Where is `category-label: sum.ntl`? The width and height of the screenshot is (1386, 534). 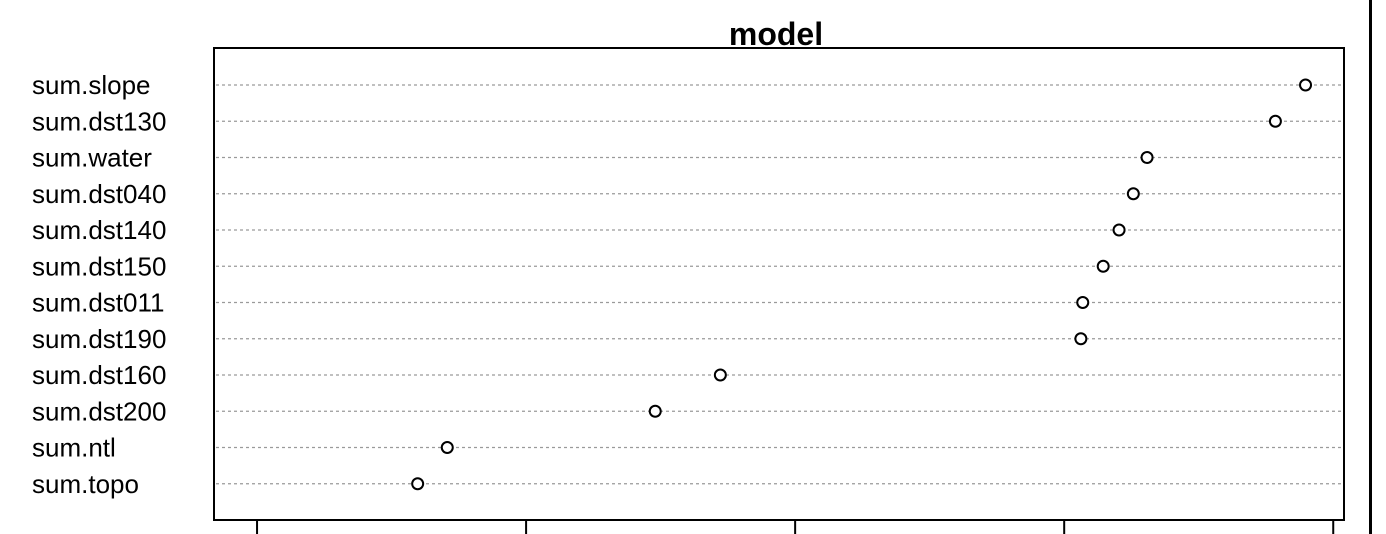 category-label: sum.ntl is located at coordinates (74, 448).